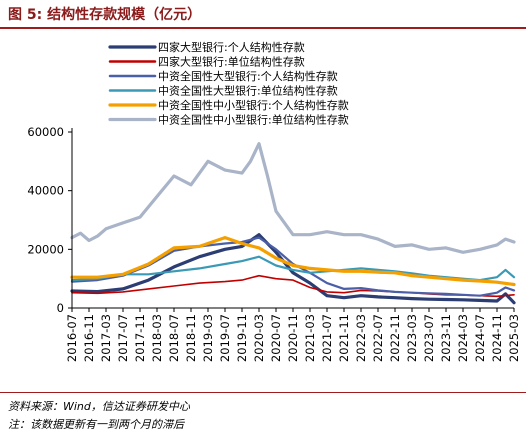  What do you see at coordinates (253, 120) in the screenshot?
I see `legend-label-6: 中资全国性中小型银行:单位结构性存款` at bounding box center [253, 120].